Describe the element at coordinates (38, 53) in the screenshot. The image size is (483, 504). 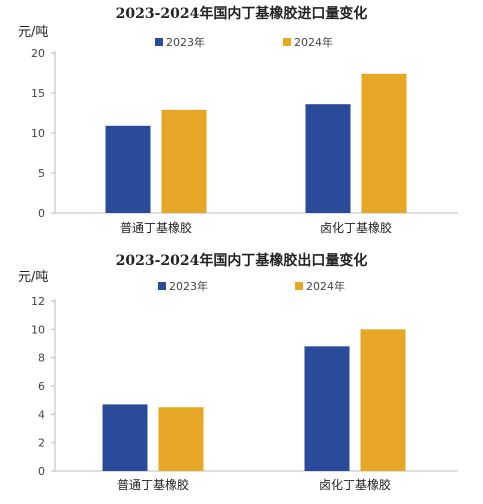
I see `y-tick-label: 20` at that location.